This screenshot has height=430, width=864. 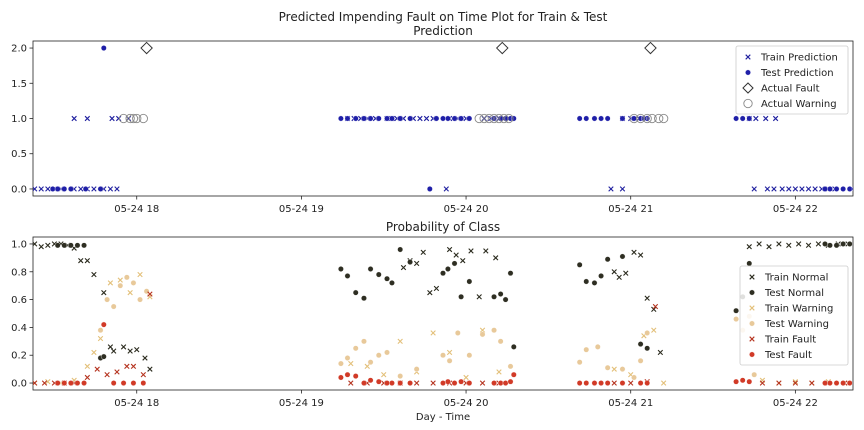 I want to click on y-tick-label: 0.0, so click(x=19, y=189).